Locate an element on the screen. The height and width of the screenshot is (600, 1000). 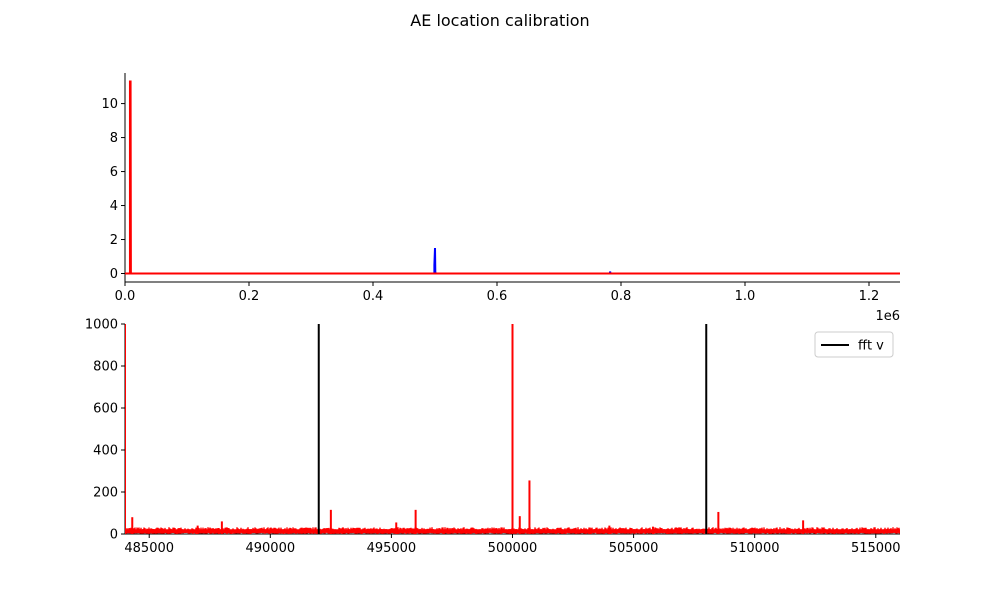
bottom-y-tick-label: 200 is located at coordinates (105, 493).